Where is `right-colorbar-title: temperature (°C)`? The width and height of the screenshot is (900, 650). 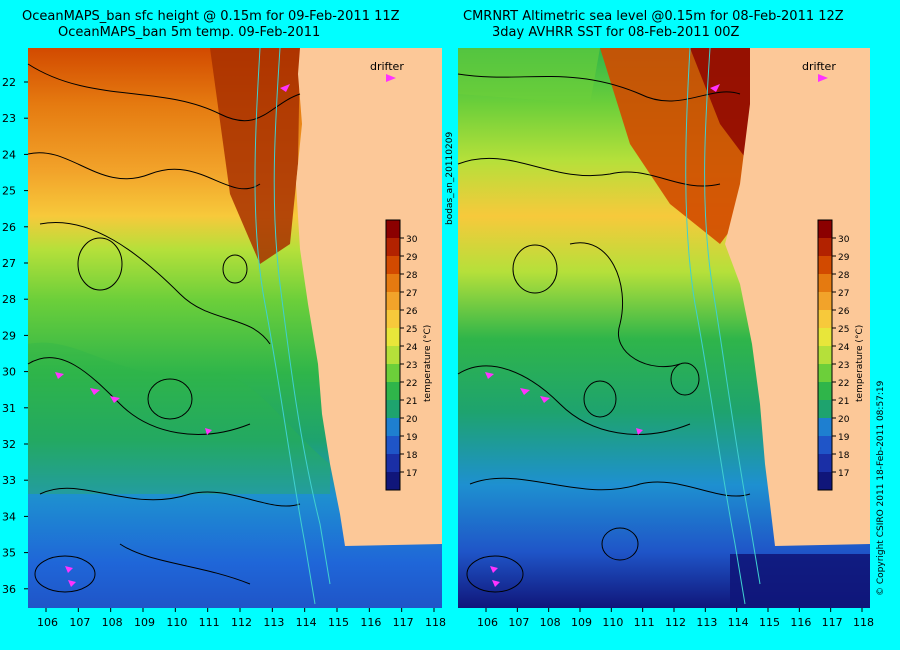
right-colorbar-title: temperature (°C) is located at coordinates (860, 363).